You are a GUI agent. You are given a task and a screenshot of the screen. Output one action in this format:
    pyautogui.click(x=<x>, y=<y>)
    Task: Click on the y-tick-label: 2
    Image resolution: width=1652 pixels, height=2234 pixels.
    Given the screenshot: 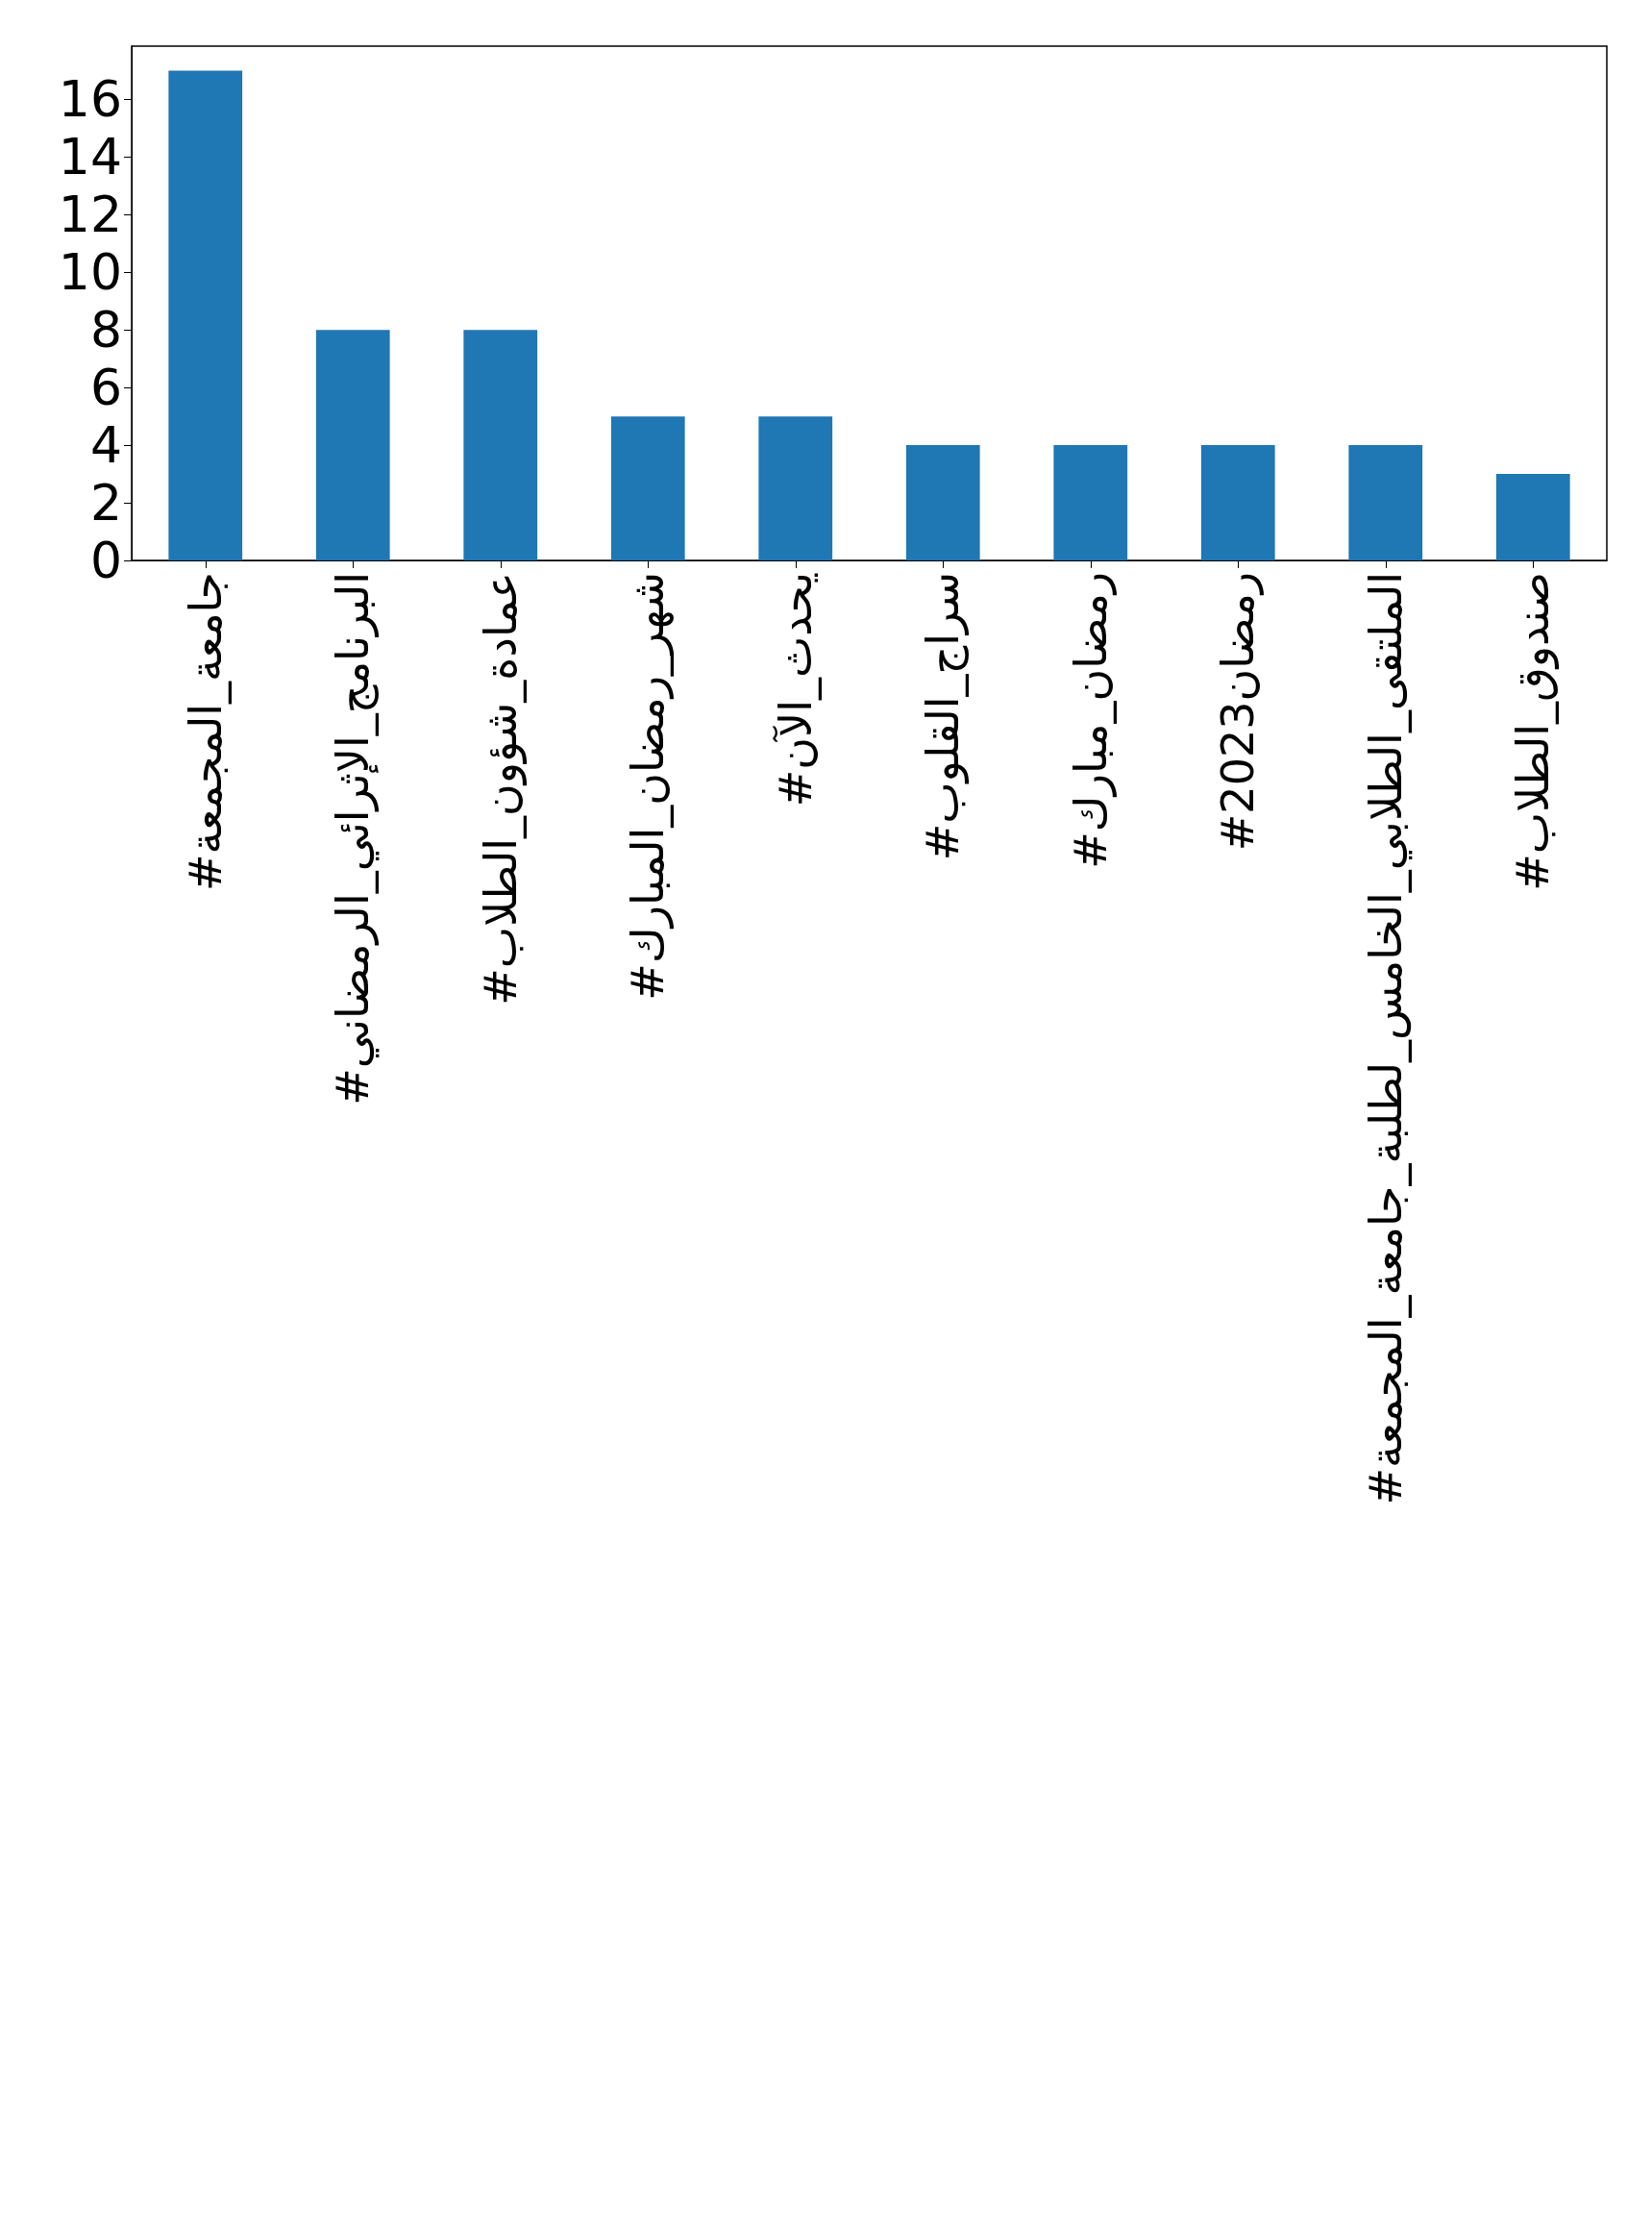 What is the action you would take?
    pyautogui.click(x=105, y=503)
    